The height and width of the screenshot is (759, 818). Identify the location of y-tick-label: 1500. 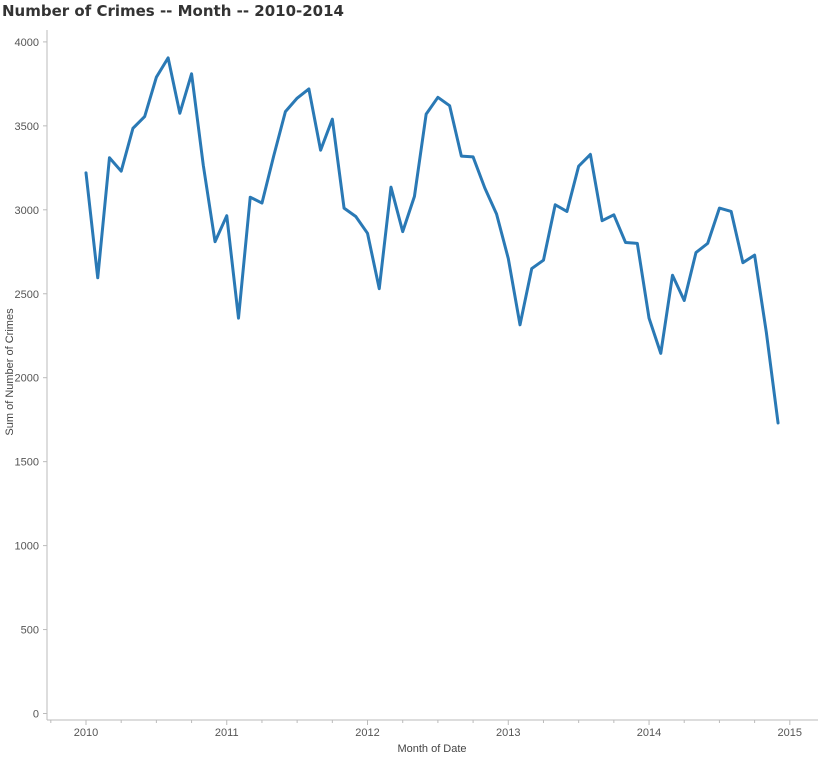
(27, 463).